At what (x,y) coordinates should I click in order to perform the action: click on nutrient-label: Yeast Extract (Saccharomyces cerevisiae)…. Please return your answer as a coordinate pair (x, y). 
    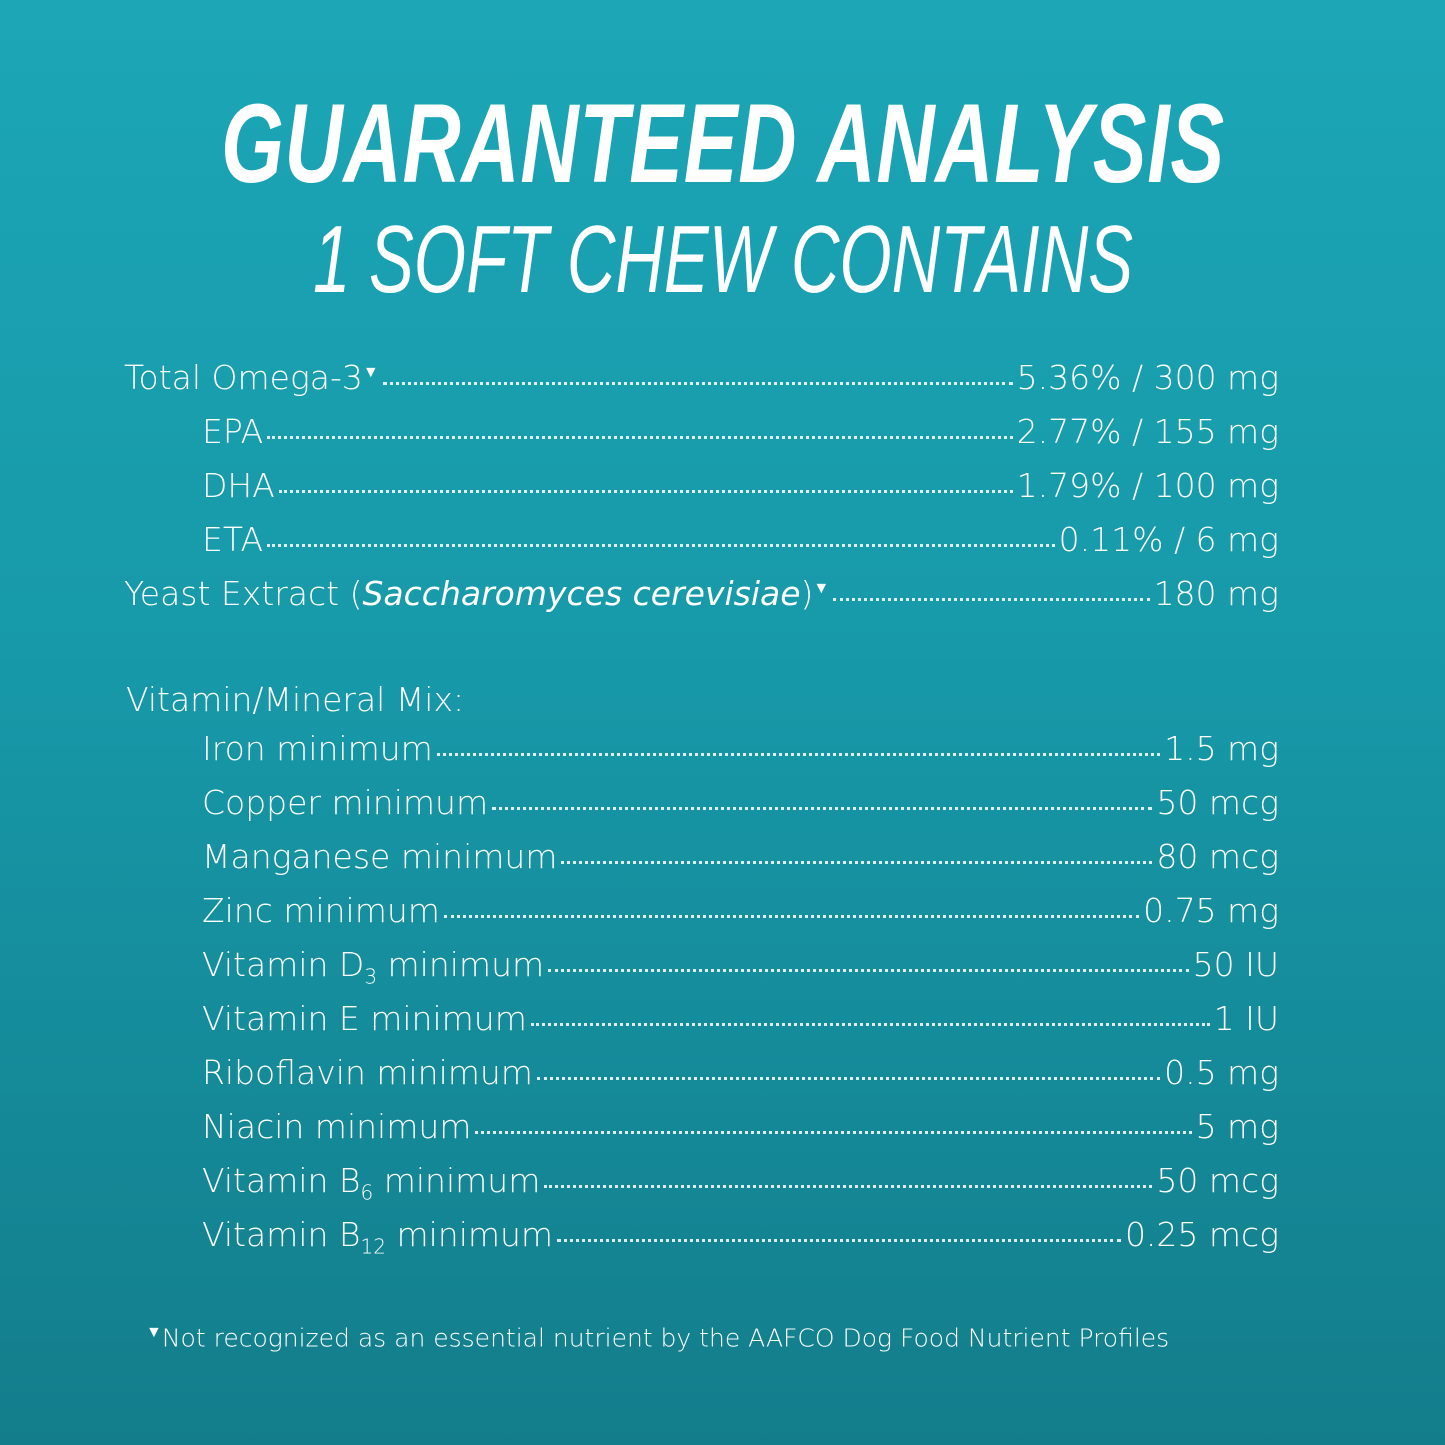
    Looking at the image, I should click on (476, 593).